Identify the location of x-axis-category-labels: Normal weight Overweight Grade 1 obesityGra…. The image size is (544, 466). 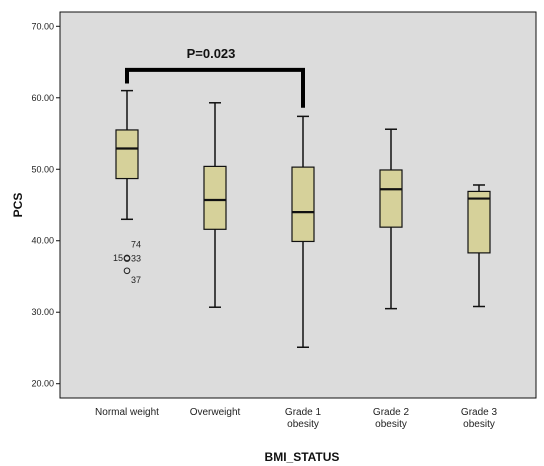
(296, 418).